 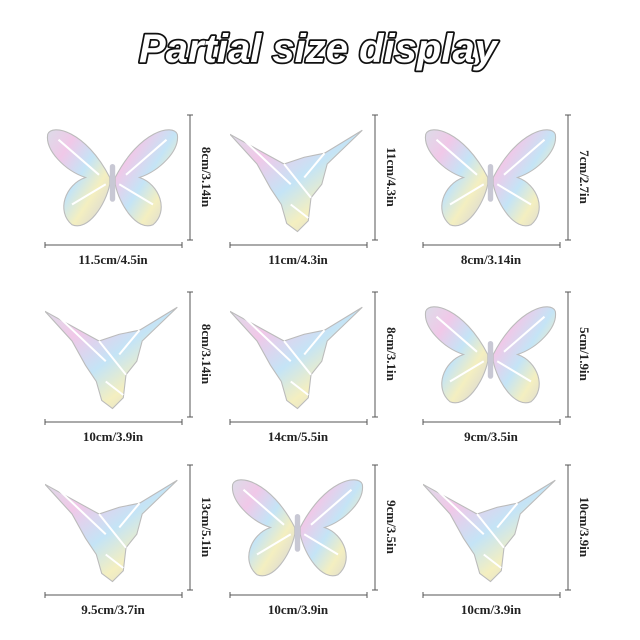 What do you see at coordinates (206, 527) in the screenshot?
I see `height-label: 13cm/5.1in` at bounding box center [206, 527].